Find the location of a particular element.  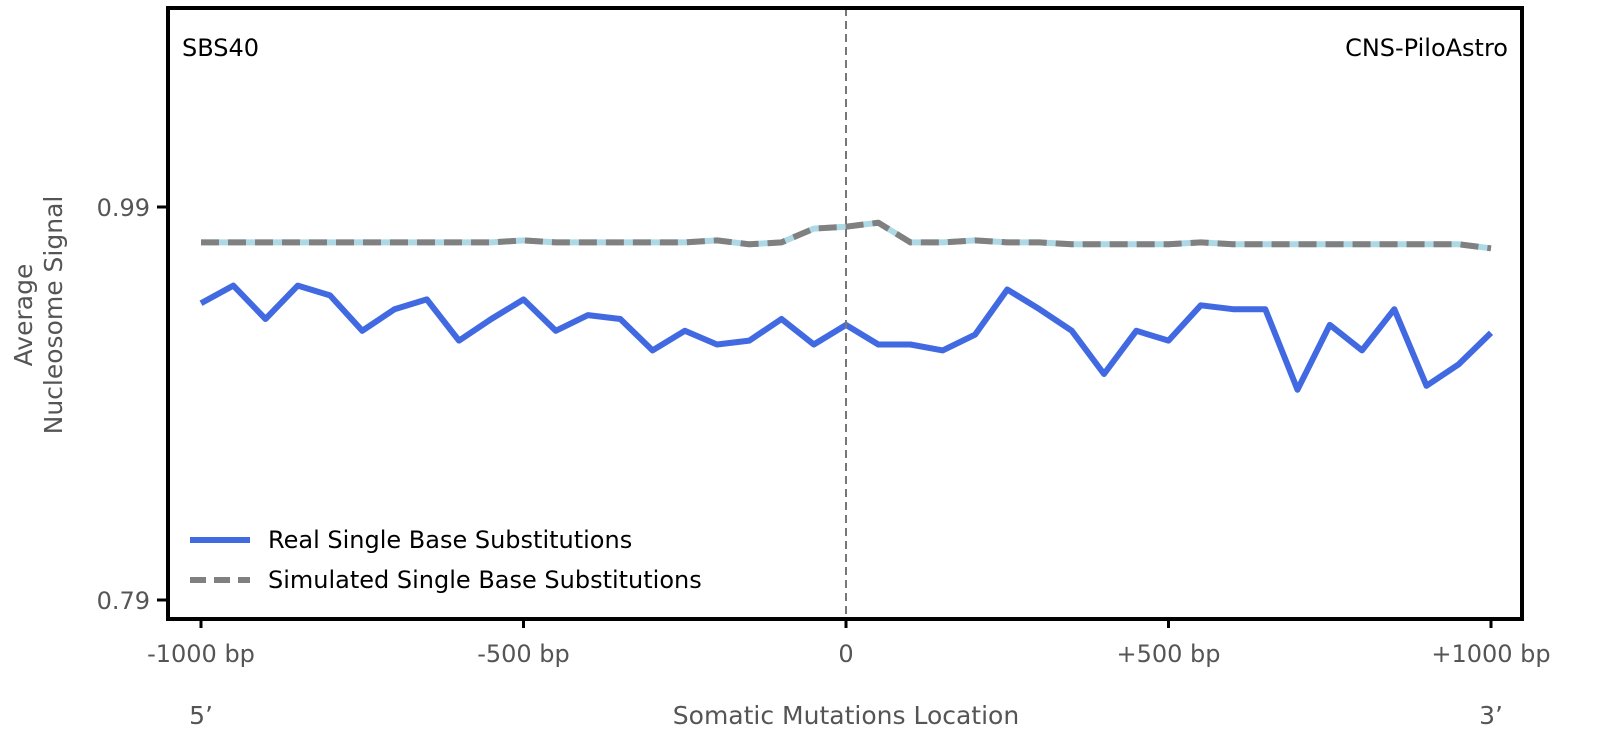

legend-label-simulated: Simulated Single Base Substitutions is located at coordinates (485, 580).